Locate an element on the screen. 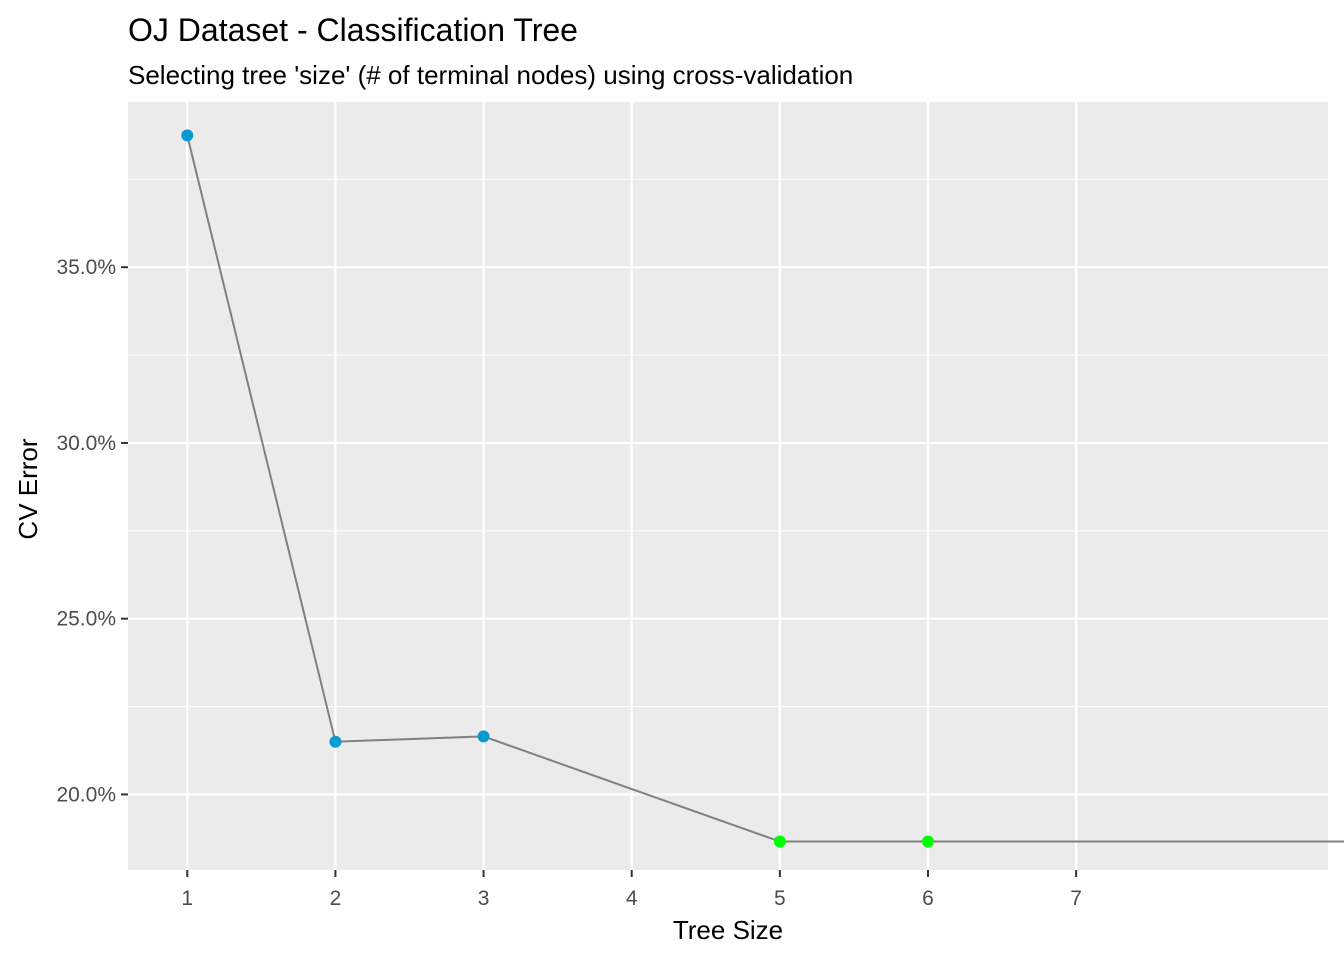 The width and height of the screenshot is (1344, 965). x-tick-label: 7 is located at coordinates (1076, 898).